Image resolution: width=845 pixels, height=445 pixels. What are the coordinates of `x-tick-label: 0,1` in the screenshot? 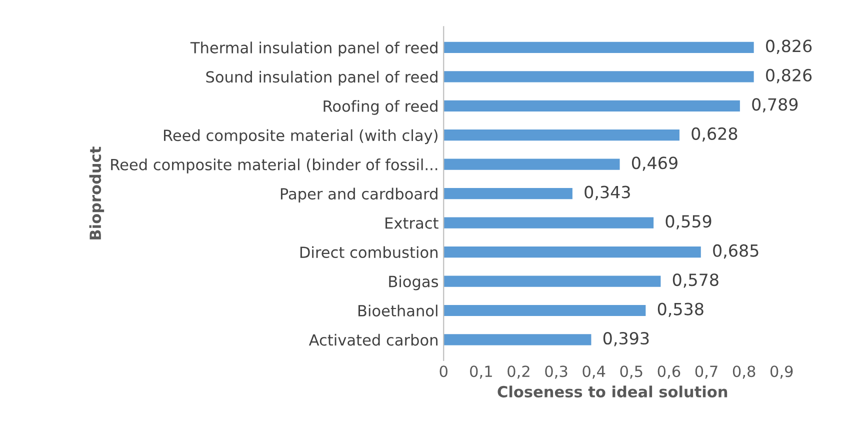 It's located at (481, 372).